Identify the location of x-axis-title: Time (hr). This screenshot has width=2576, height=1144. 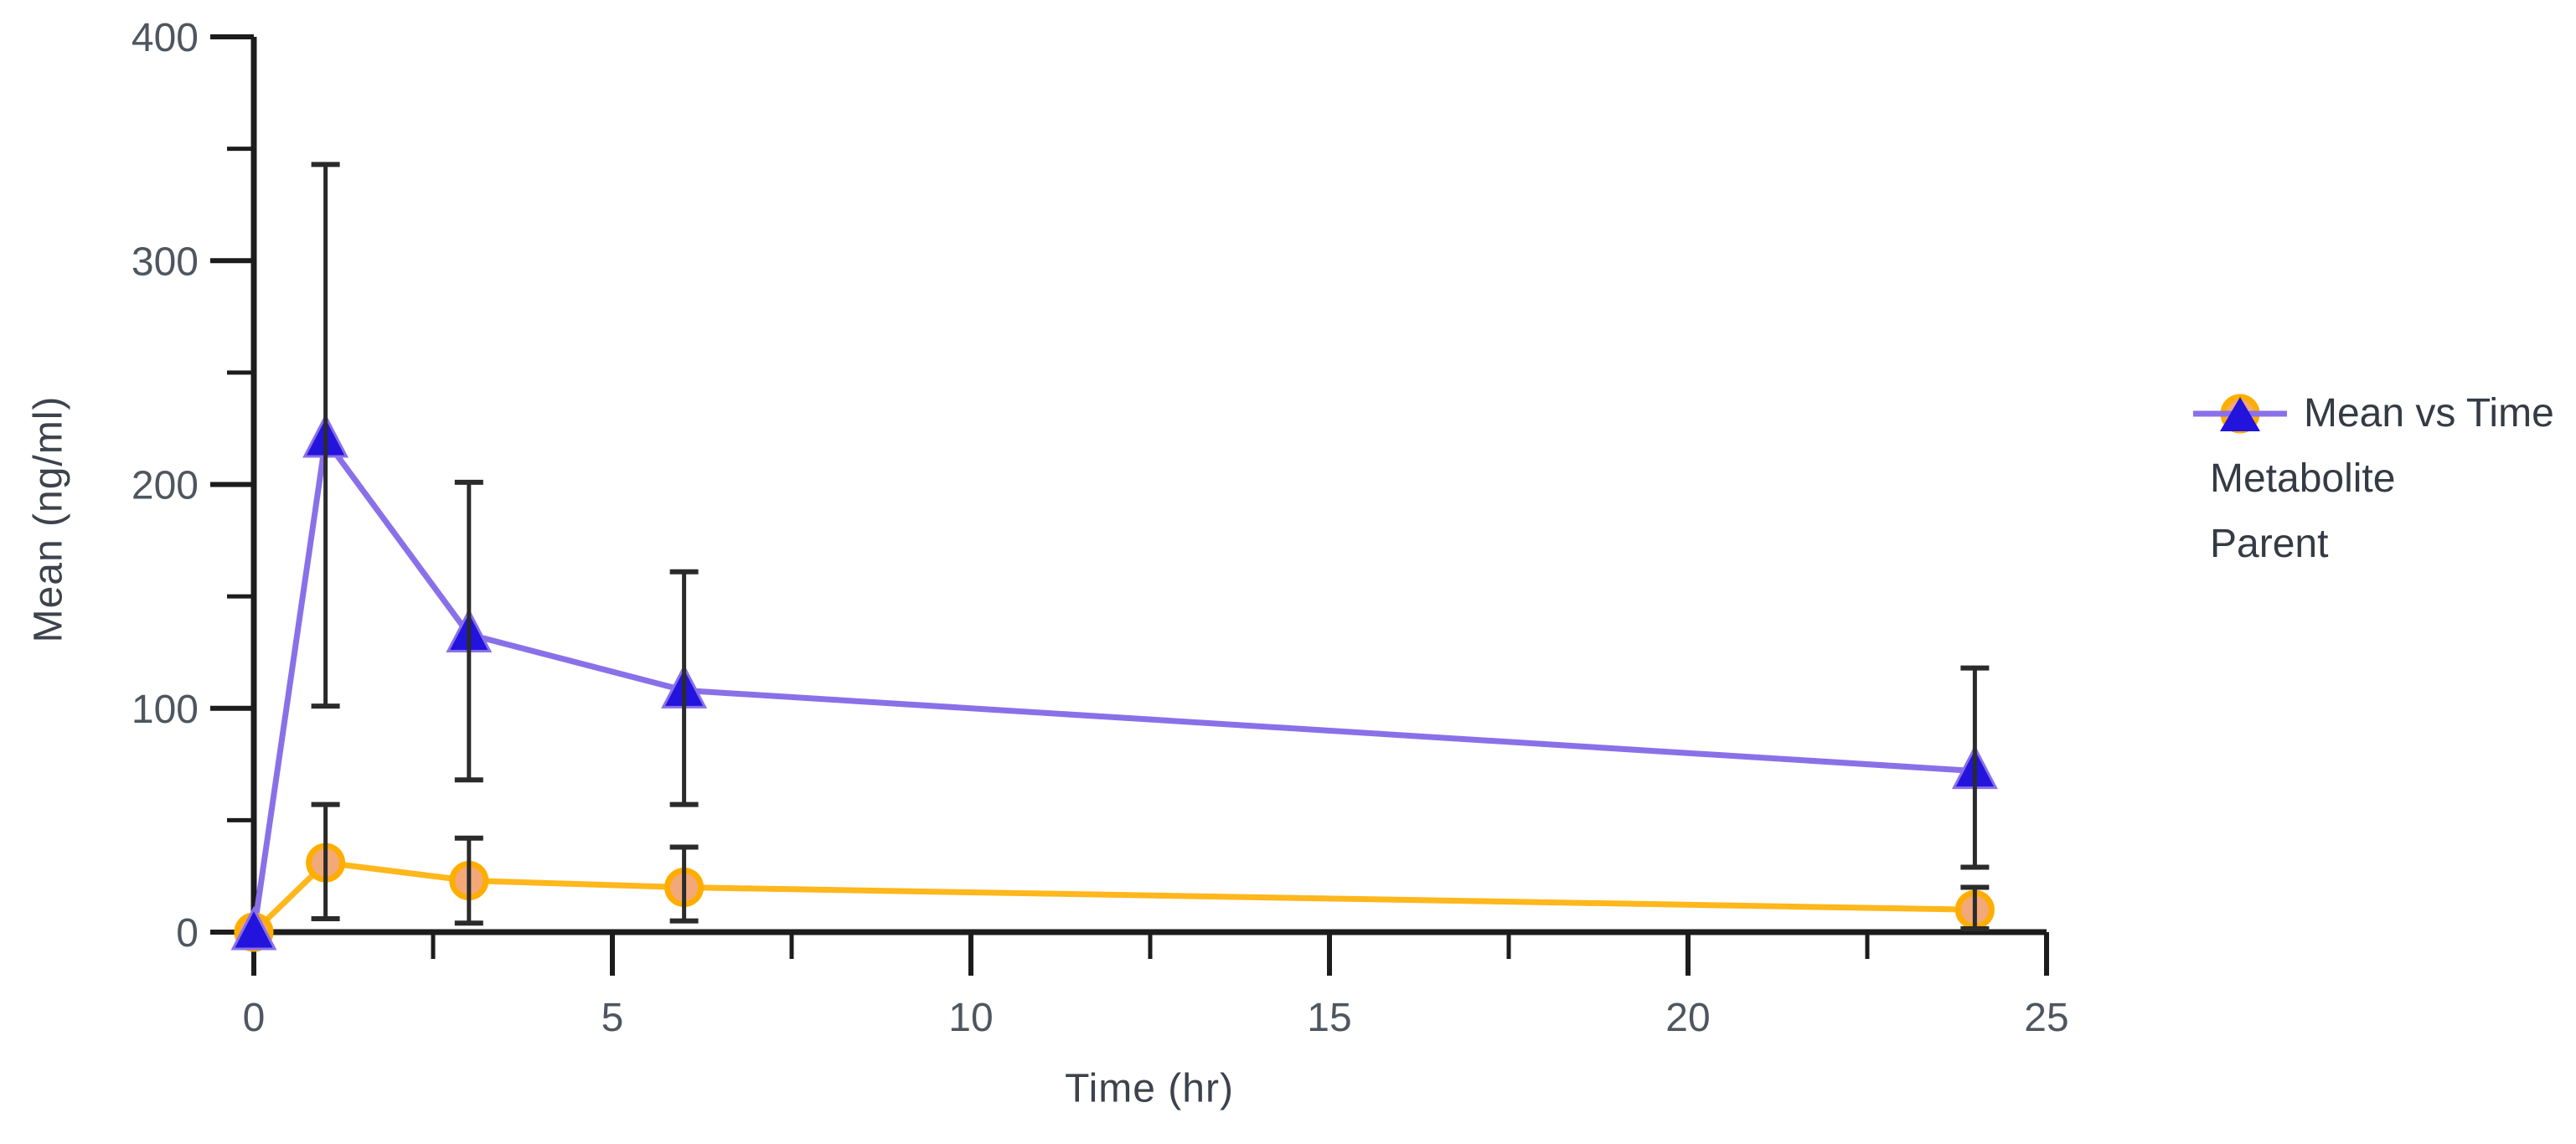
(1149, 1088).